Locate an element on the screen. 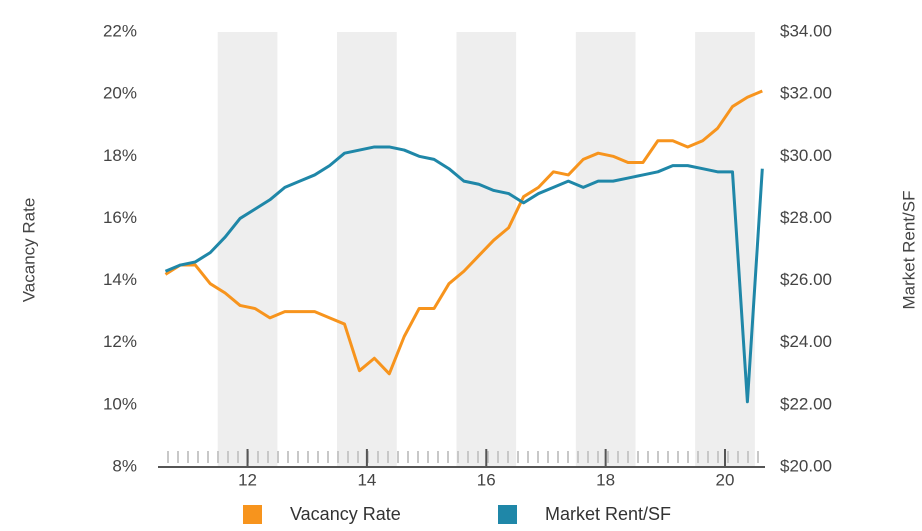  y2-tick-label: $34.00 is located at coordinates (806, 30).